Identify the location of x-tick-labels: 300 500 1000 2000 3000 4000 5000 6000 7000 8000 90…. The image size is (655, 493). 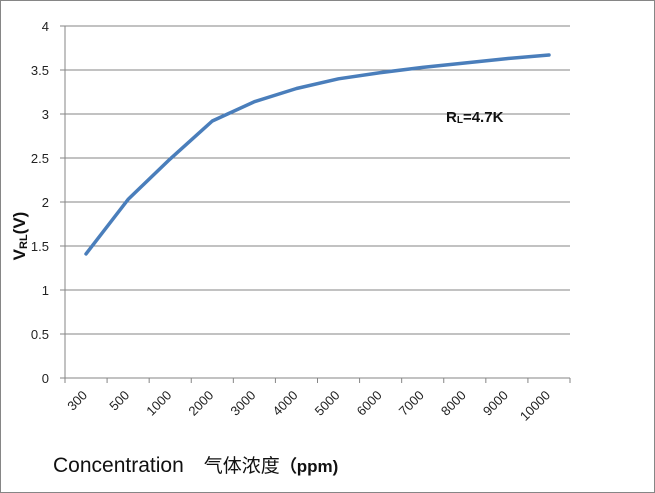
(308, 406).